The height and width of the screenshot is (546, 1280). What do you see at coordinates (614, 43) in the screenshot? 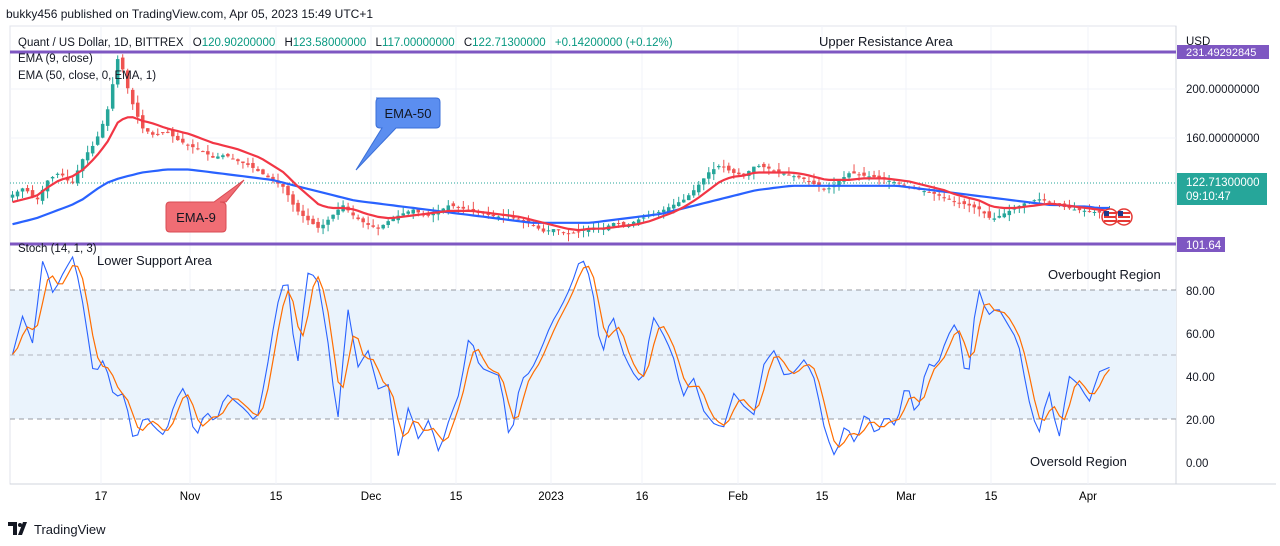
I see `legend-change: +0.14200000 (+0.12%)` at bounding box center [614, 43].